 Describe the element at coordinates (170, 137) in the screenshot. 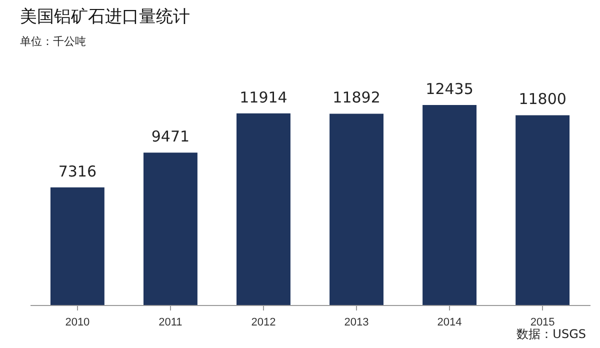

I see `data-label: 9471` at that location.